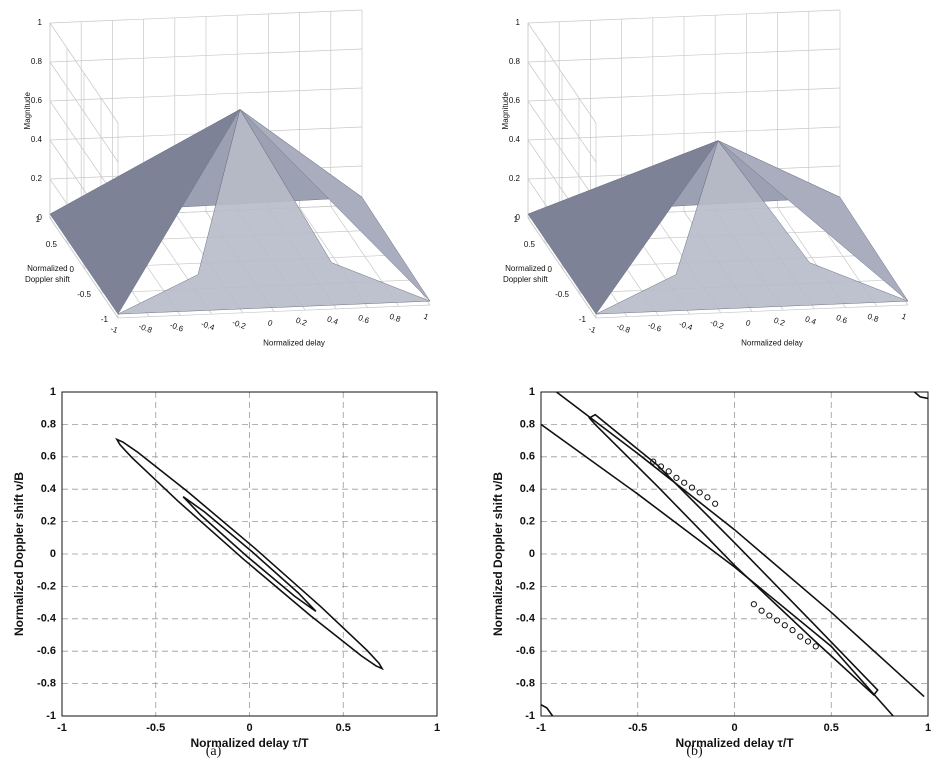 This screenshot has width=931, height=764. Describe the element at coordinates (694, 751) in the screenshot. I see `caption: (b)` at that location.